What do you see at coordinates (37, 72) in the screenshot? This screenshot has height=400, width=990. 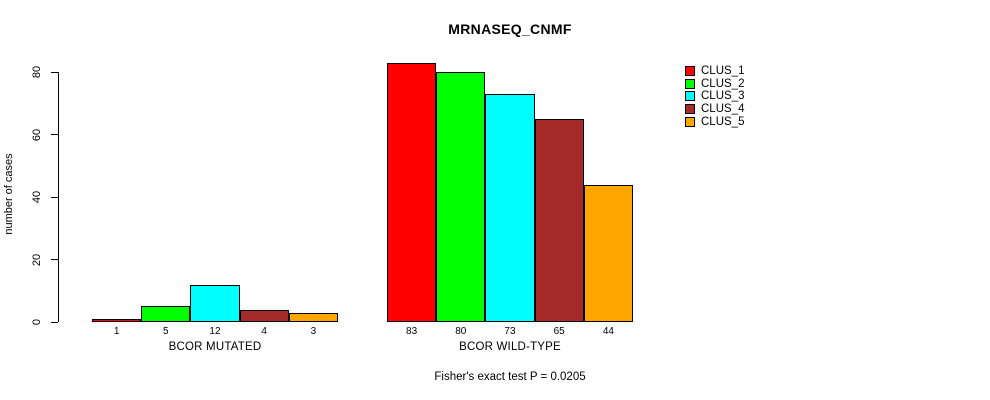 I see `y-tick-label: 80` at bounding box center [37, 72].